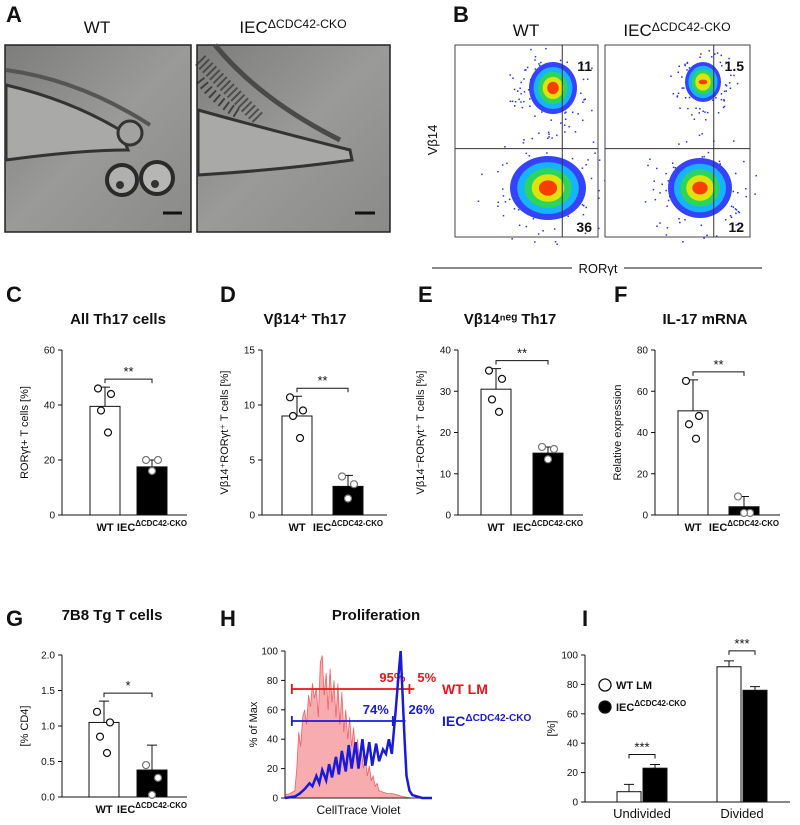 This screenshot has height=825, width=800. I want to click on legend-label: WT LM, so click(634, 686).